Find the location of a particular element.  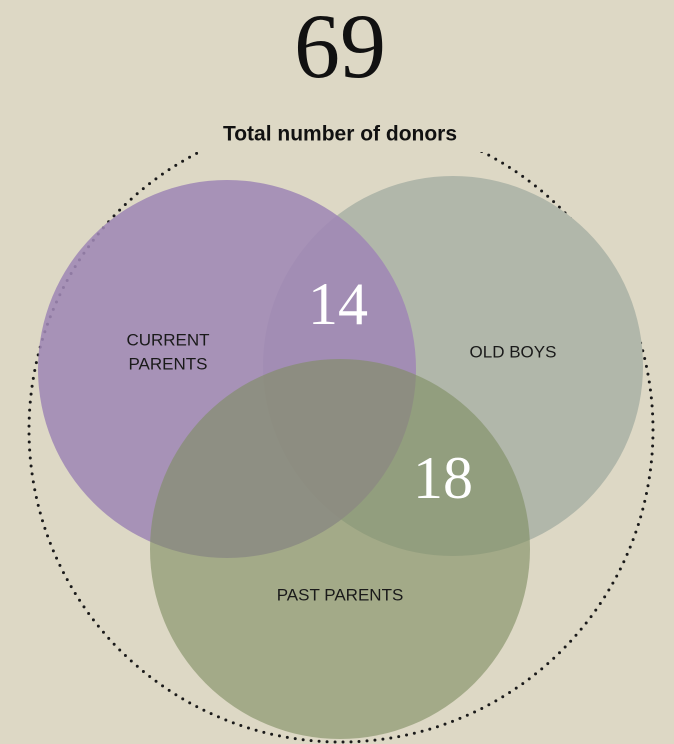

intersection-value: 18 is located at coordinates (443, 478).